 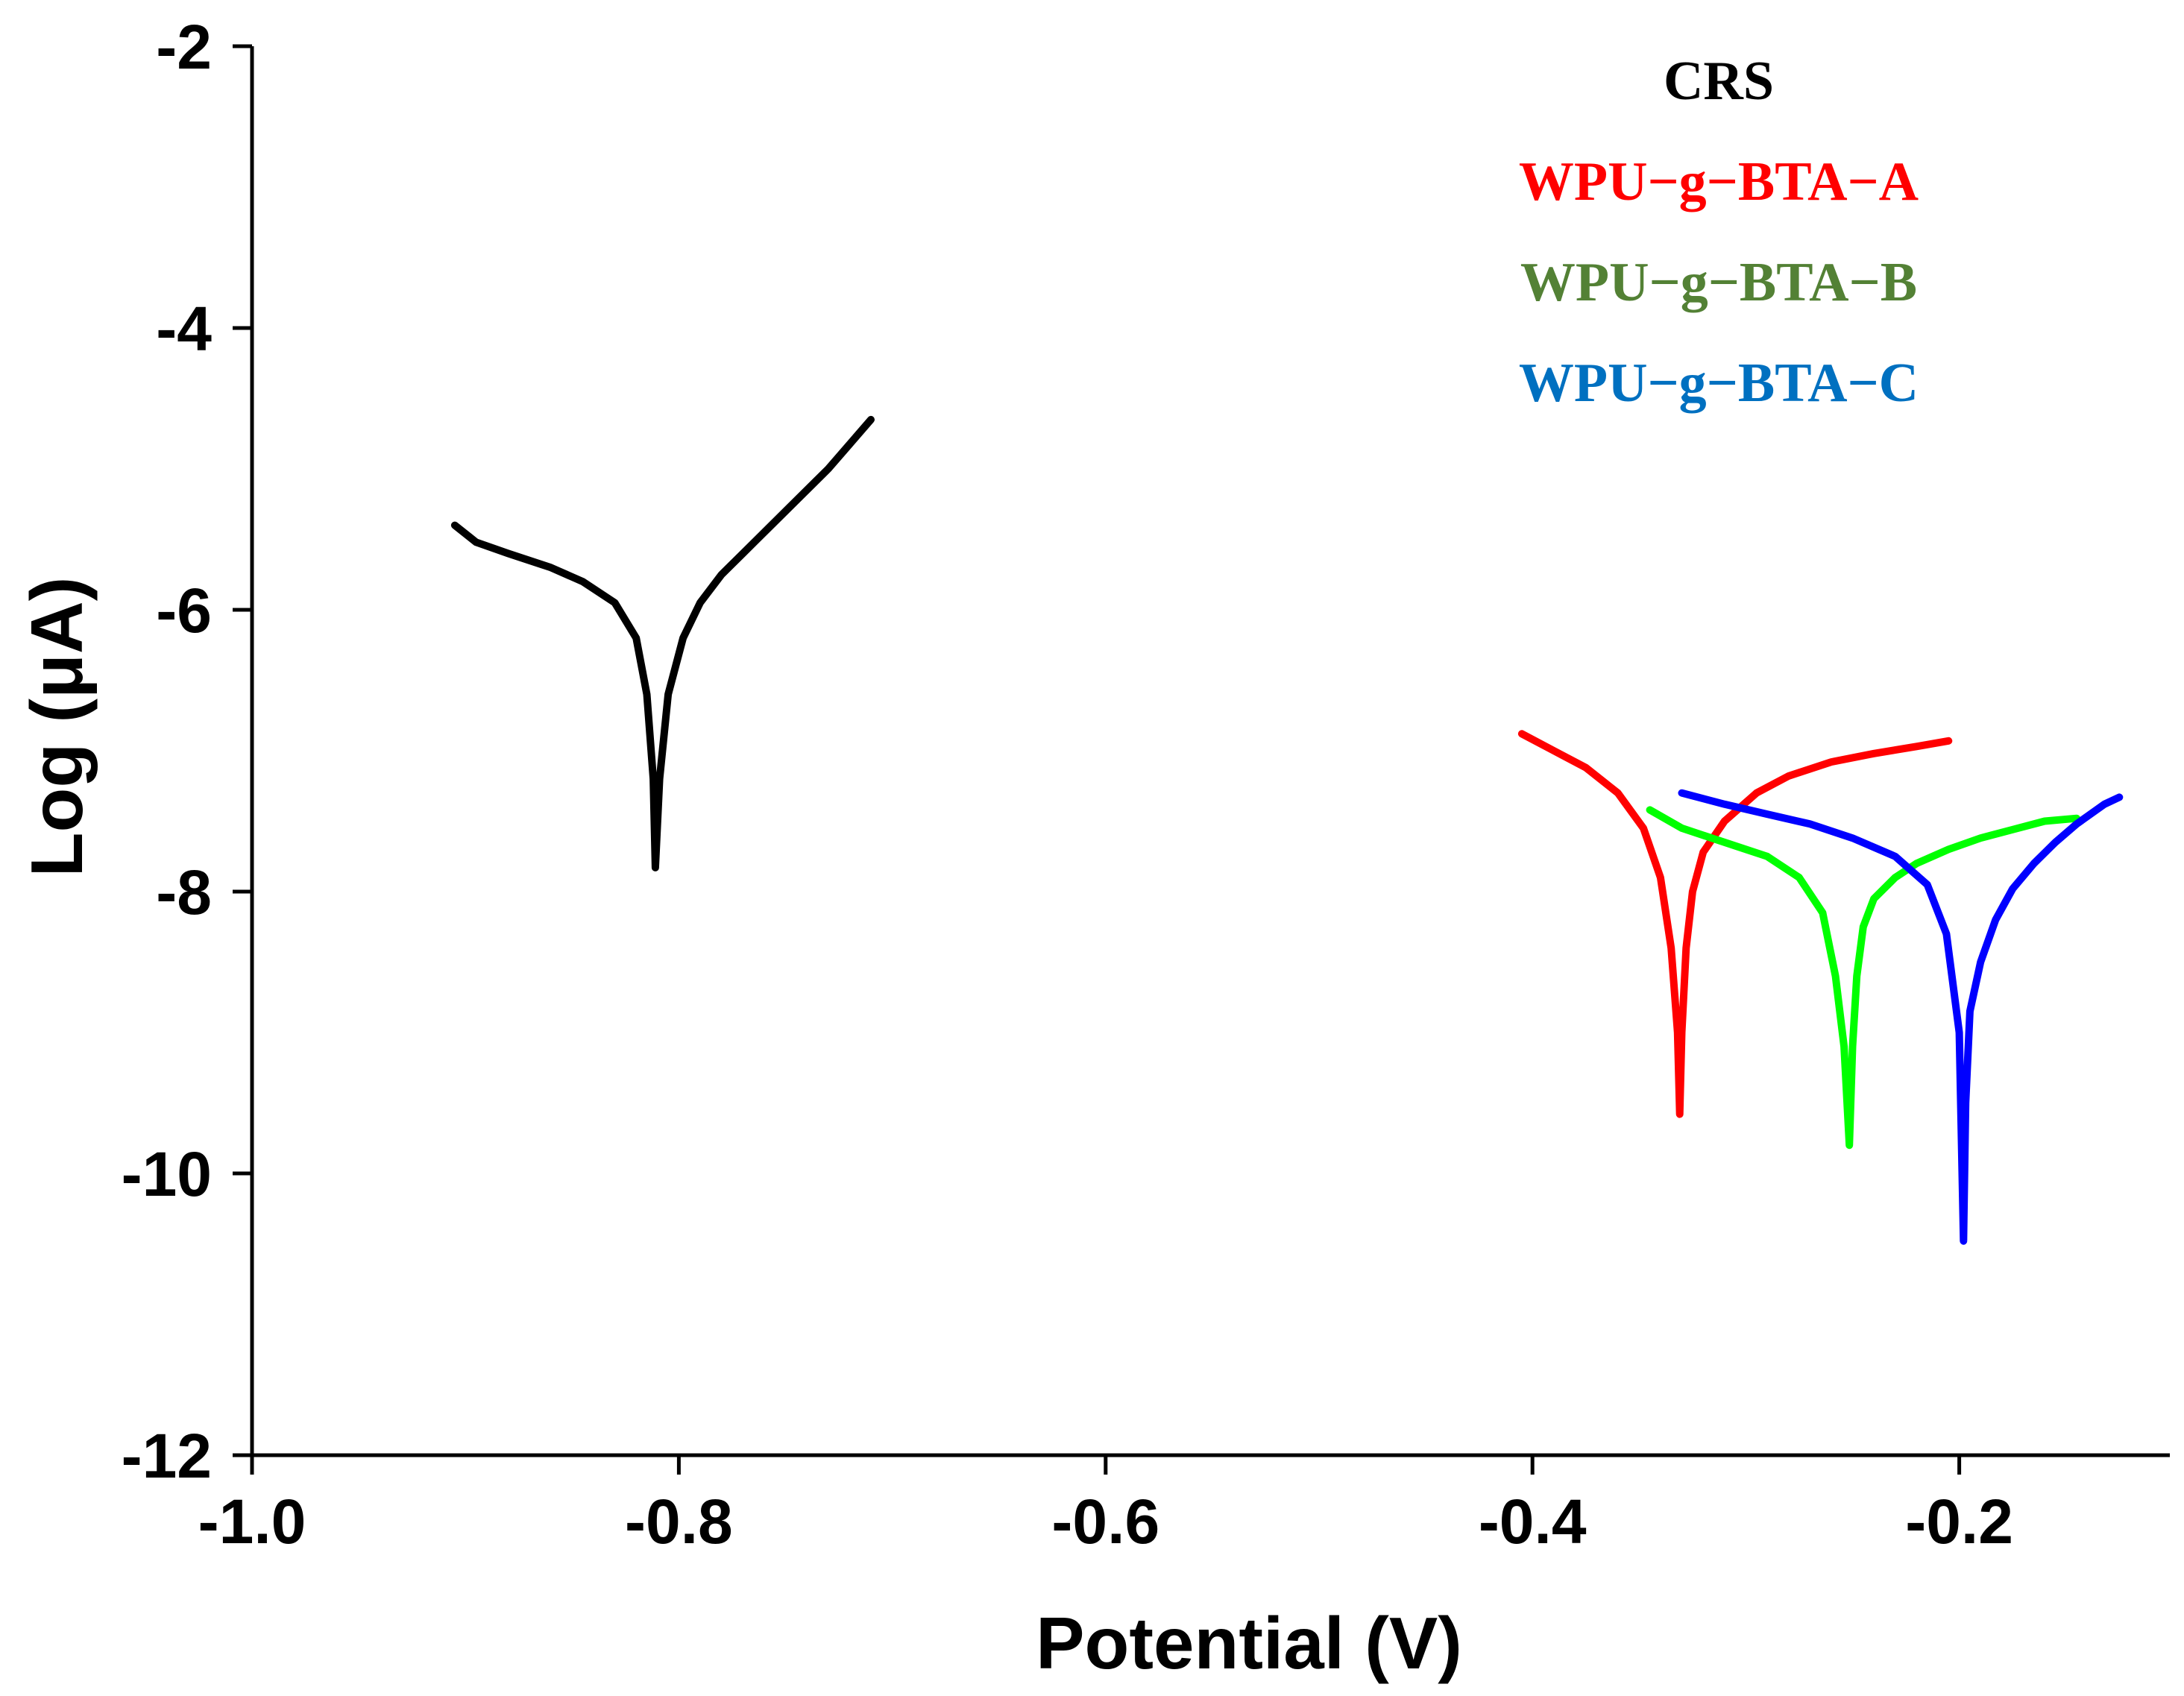 I want to click on x-tick-label: -0.4, so click(x=1533, y=1522).